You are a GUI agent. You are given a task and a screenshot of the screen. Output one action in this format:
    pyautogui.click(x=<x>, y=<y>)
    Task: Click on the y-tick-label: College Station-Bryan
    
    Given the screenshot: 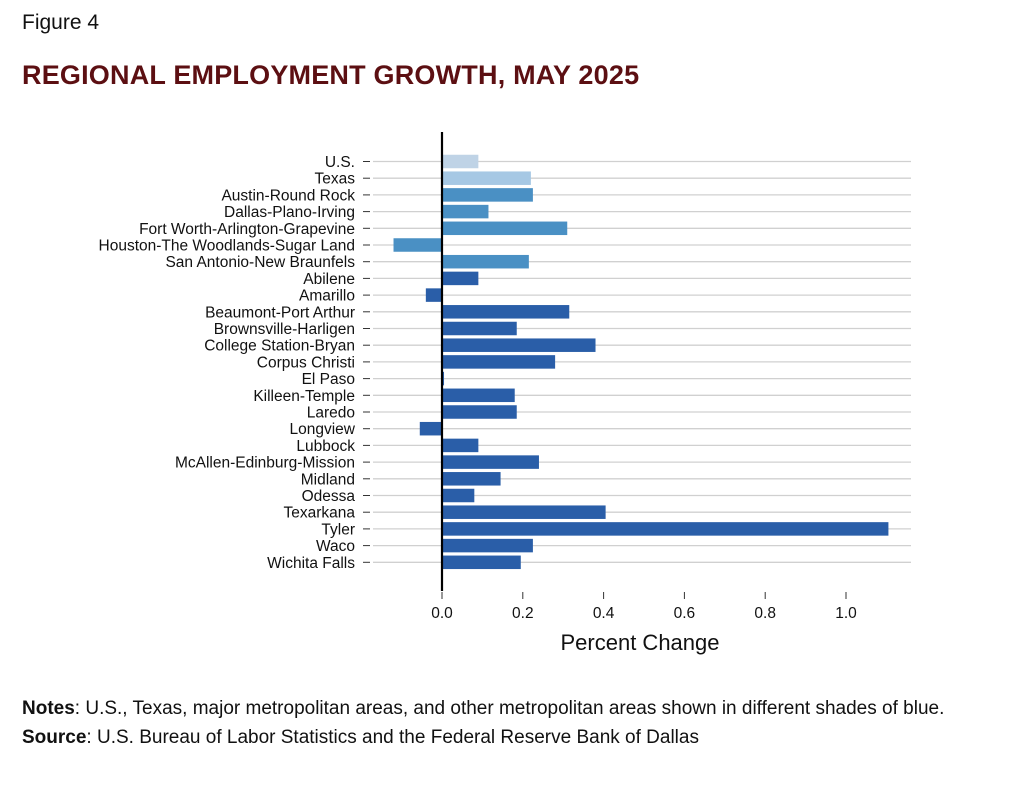 What is the action you would take?
    pyautogui.click(x=279, y=346)
    